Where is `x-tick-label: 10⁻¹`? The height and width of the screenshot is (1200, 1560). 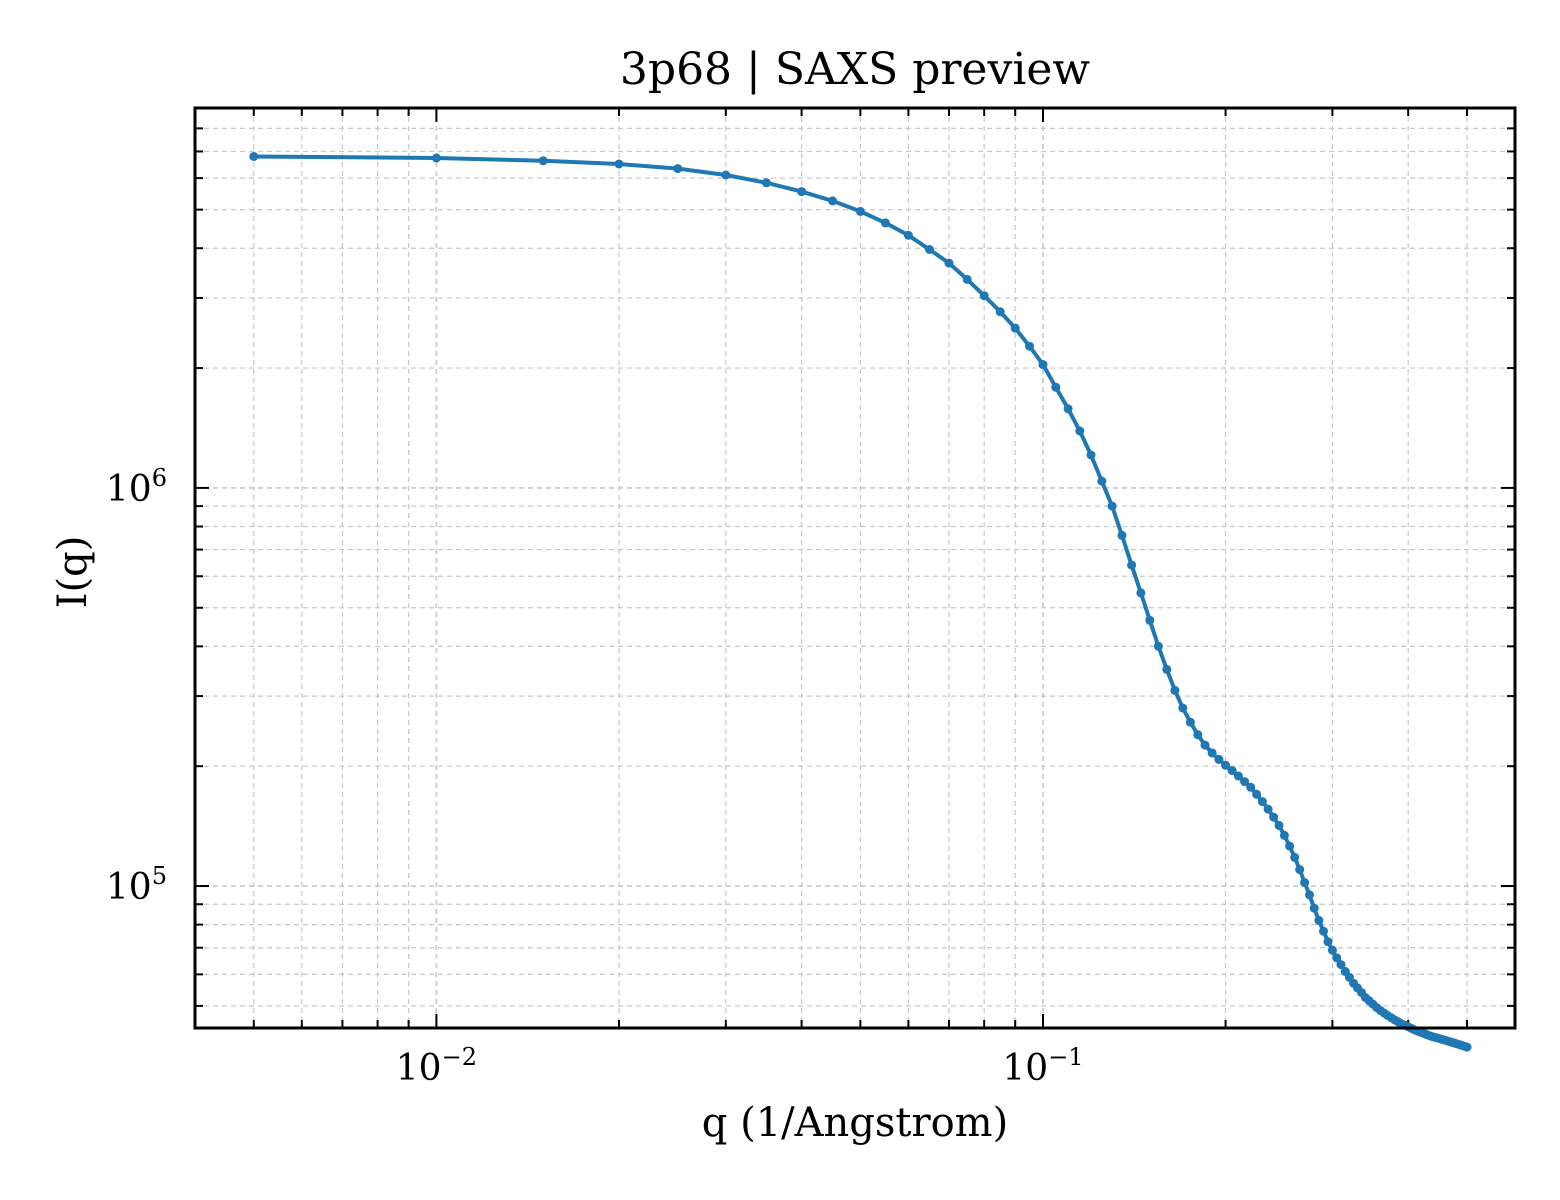
x-tick-label: 10⁻¹ is located at coordinates (1042, 1066).